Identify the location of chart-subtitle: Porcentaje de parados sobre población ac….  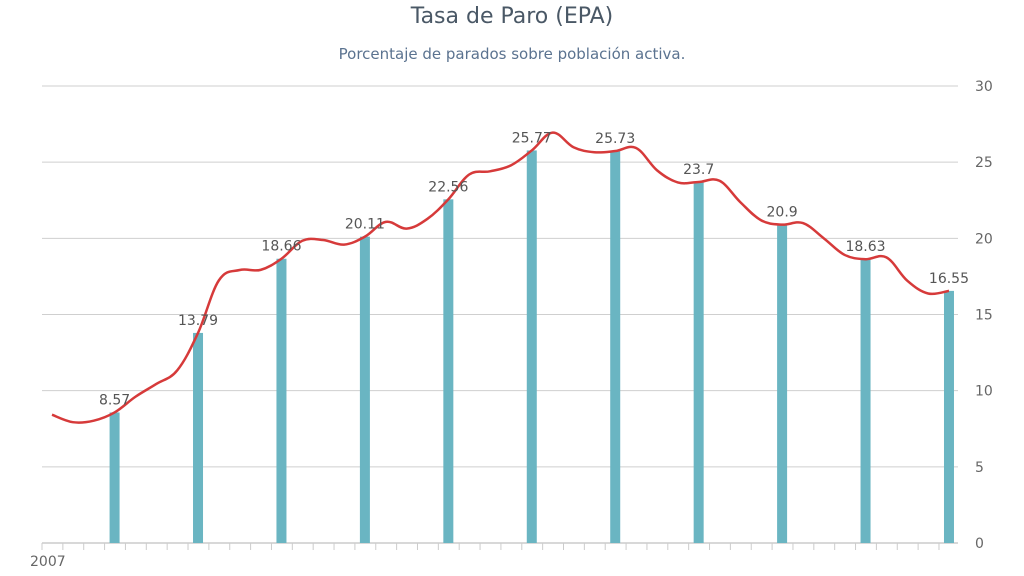
(512, 54).